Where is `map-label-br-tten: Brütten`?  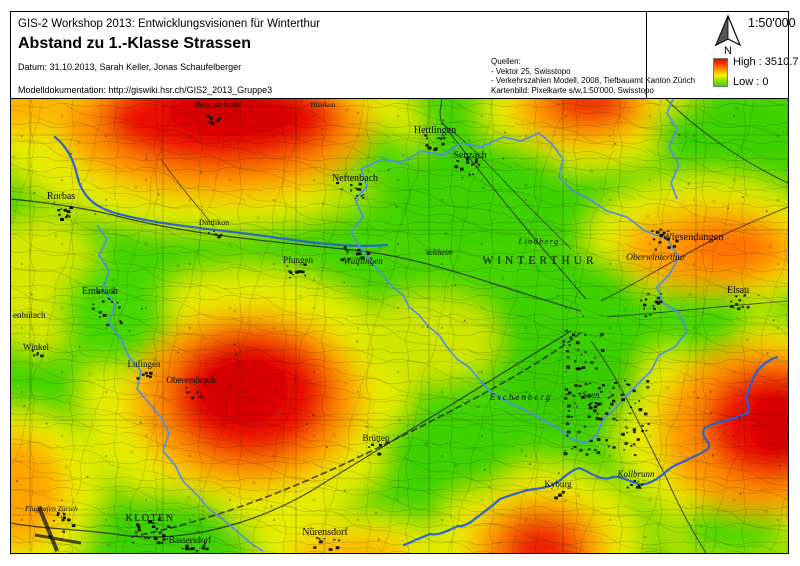 map-label-br-tten: Brütten is located at coordinates (376, 438).